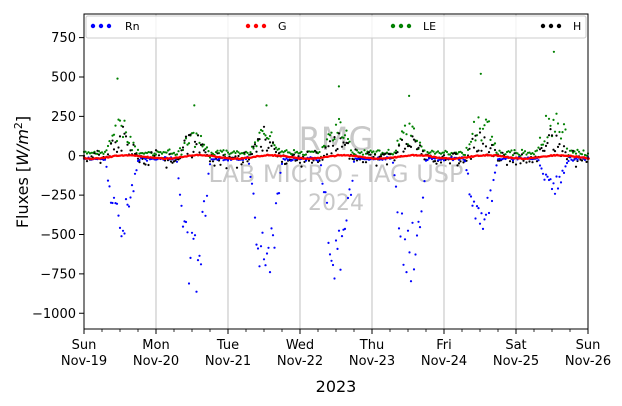 The image size is (622, 406). What do you see at coordinates (156, 361) in the screenshot?
I see `x-tick-label-date: Nov-20` at bounding box center [156, 361].